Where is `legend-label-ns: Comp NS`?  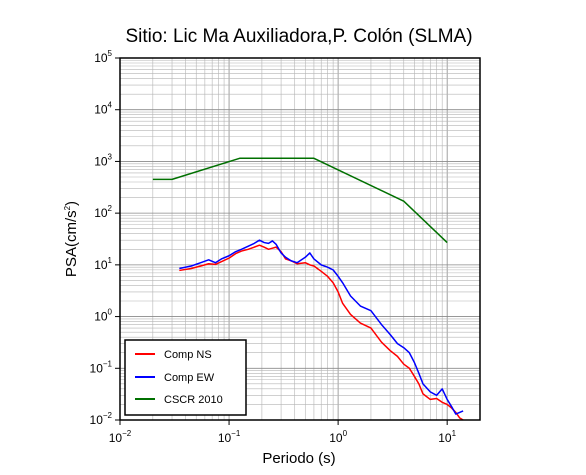 legend-label-ns: Comp NS is located at coordinates (188, 355).